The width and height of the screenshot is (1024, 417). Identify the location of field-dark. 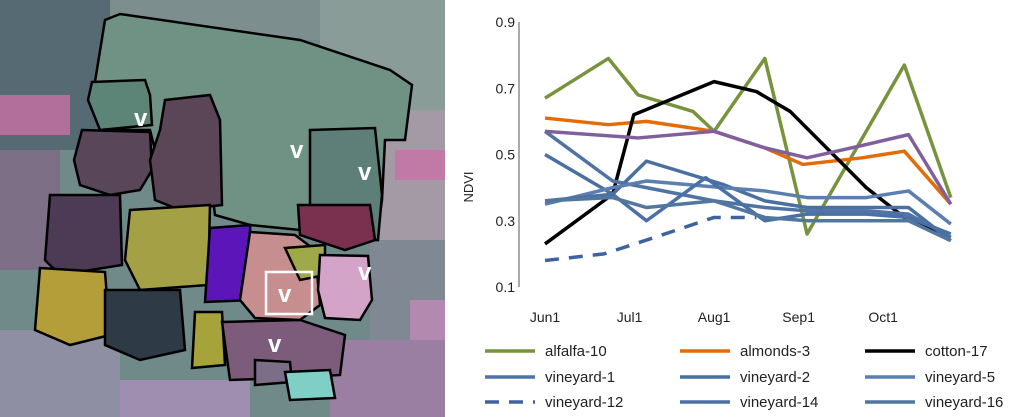
(145, 325).